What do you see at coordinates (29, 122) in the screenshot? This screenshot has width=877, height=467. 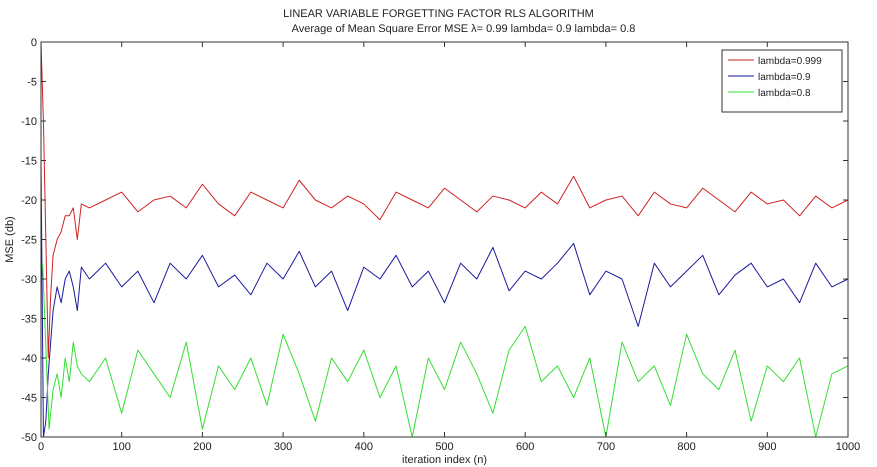 I see `y-tick-label: -10` at bounding box center [29, 122].